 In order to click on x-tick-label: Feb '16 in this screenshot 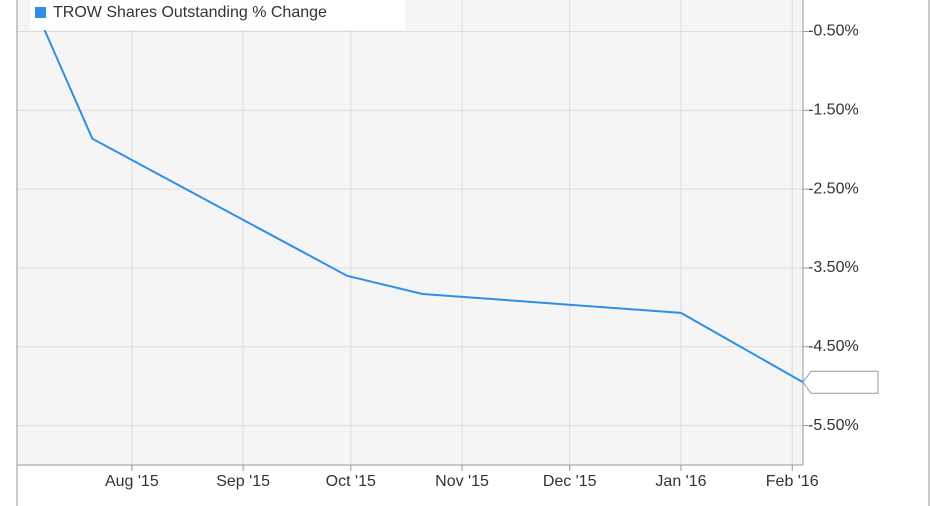, I will do `click(792, 481)`.